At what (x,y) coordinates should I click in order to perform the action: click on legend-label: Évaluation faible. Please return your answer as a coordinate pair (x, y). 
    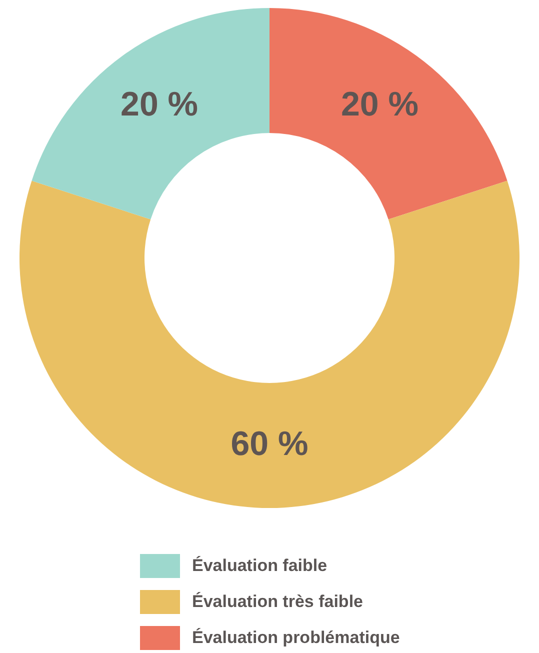
    Looking at the image, I should click on (260, 566).